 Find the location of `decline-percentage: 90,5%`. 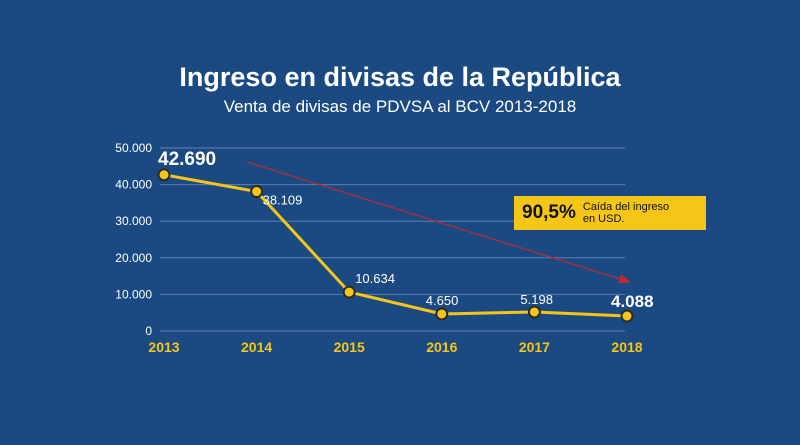

decline-percentage: 90,5% is located at coordinates (549, 212).